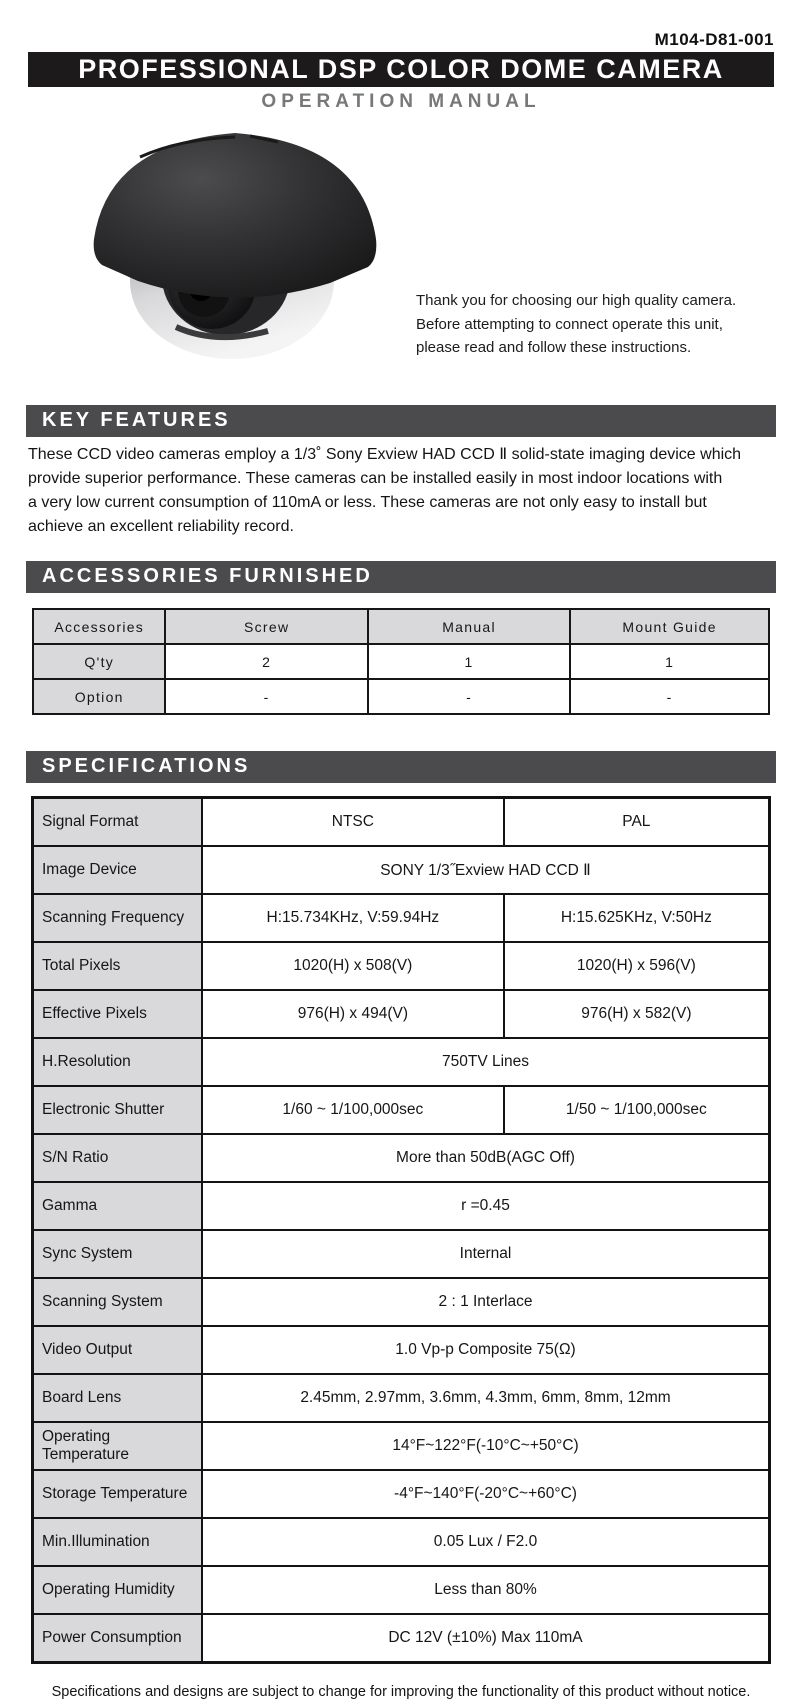 The width and height of the screenshot is (802, 1700). I want to click on spec-value-cell: 2 : 1 Interlace, so click(486, 1302).